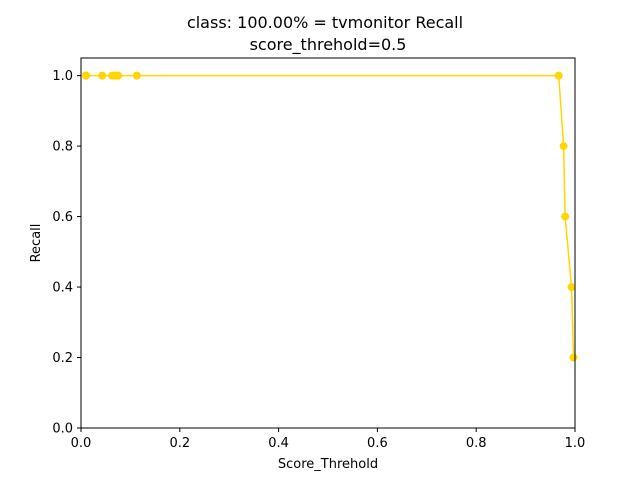 This screenshot has width=640, height=480. I want to click on y-tick-label: 0.0, so click(62, 429).